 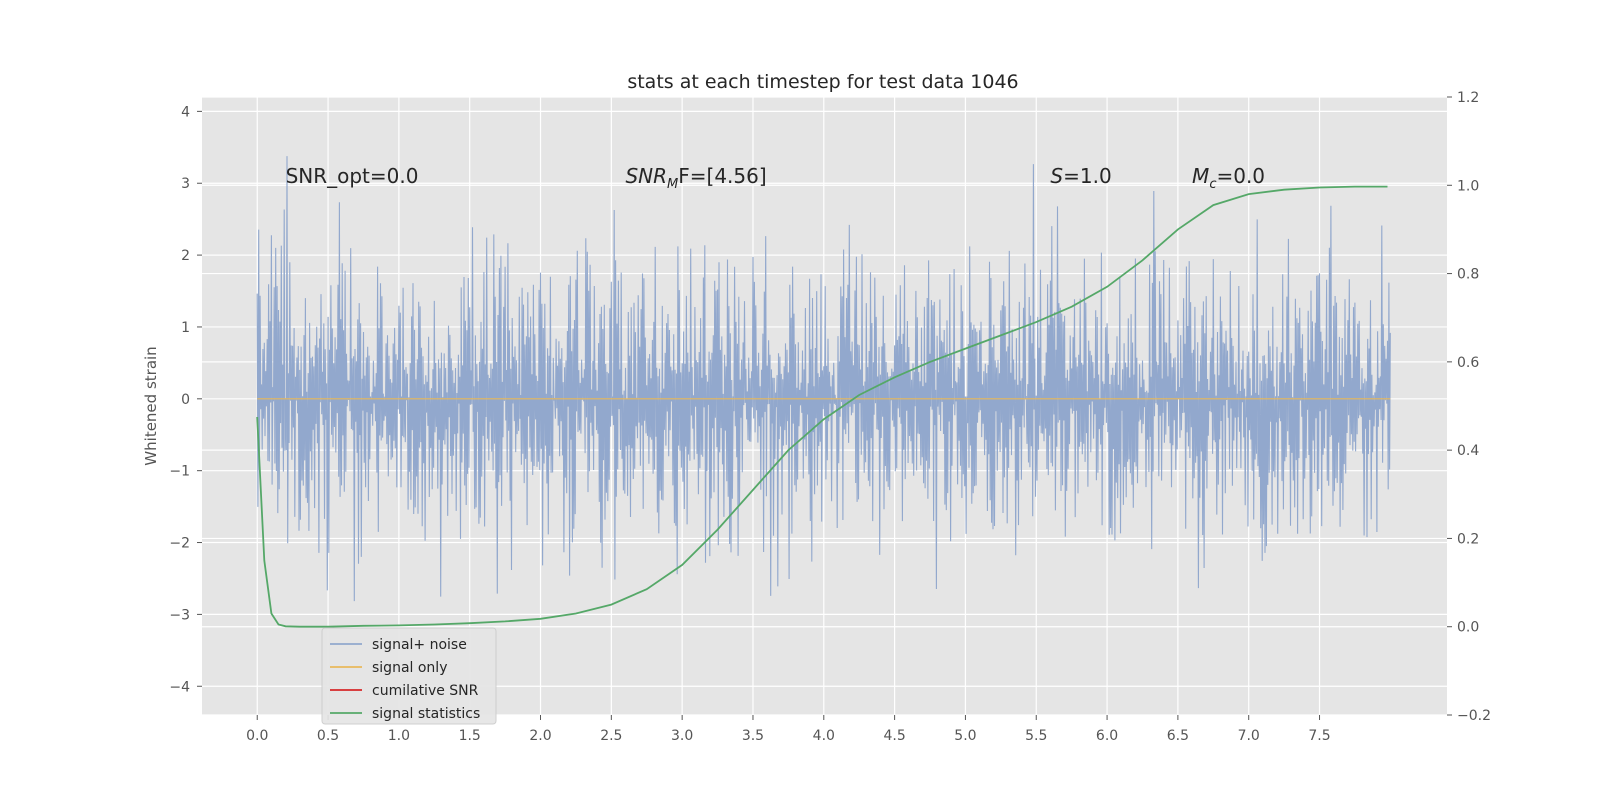 What do you see at coordinates (352, 176) in the screenshot?
I see `annotation-snr-opt: SNR_opt=0.0` at bounding box center [352, 176].